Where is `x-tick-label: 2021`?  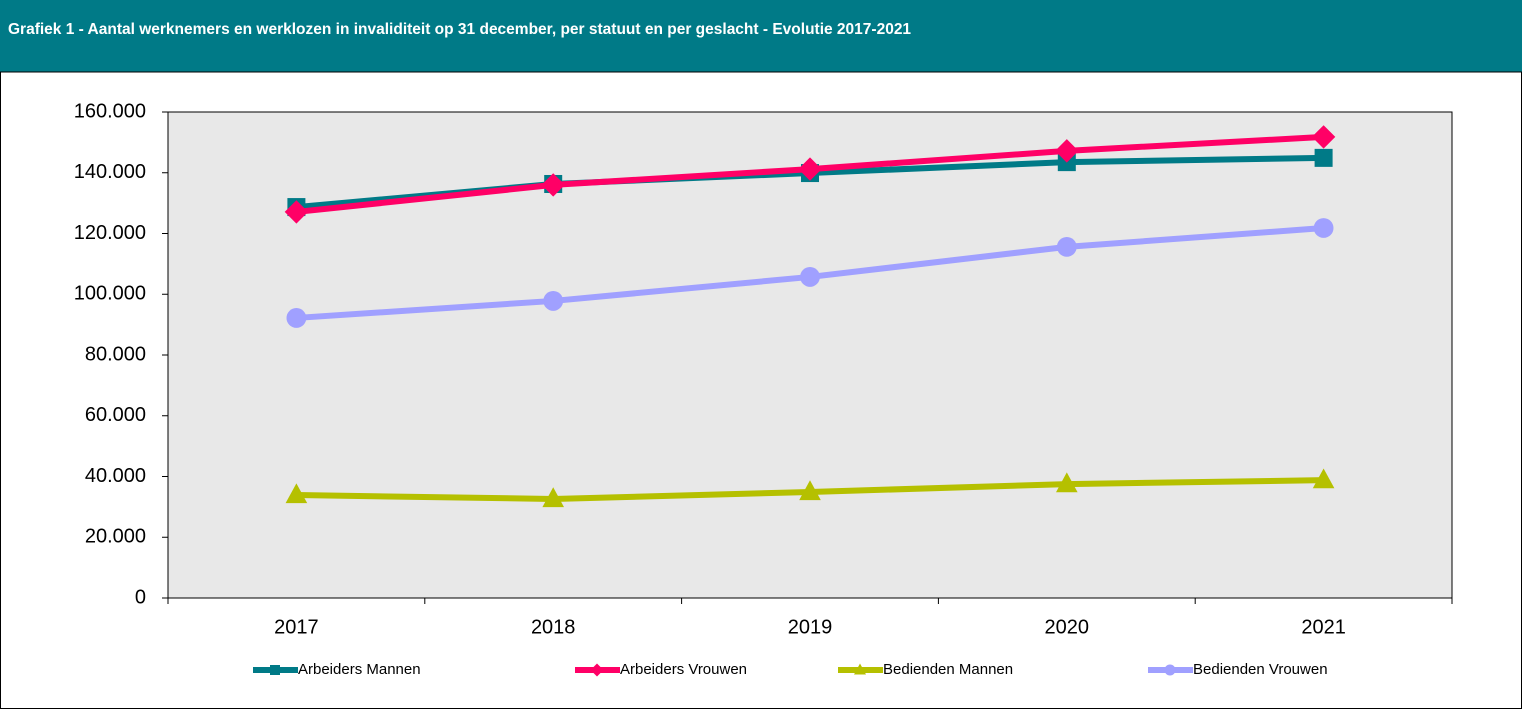 x-tick-label: 2021 is located at coordinates (1323, 627).